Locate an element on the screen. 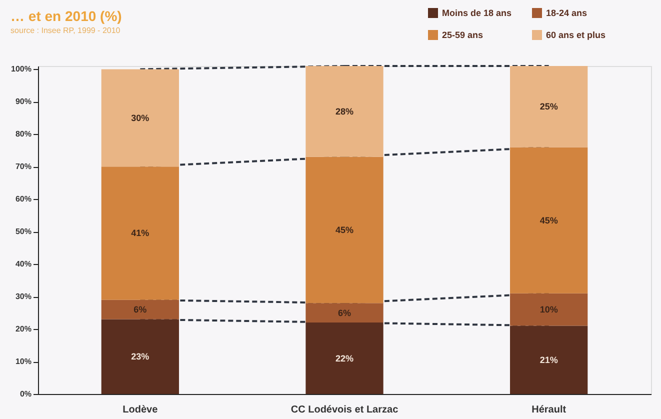  data-label: 30% is located at coordinates (140, 117).